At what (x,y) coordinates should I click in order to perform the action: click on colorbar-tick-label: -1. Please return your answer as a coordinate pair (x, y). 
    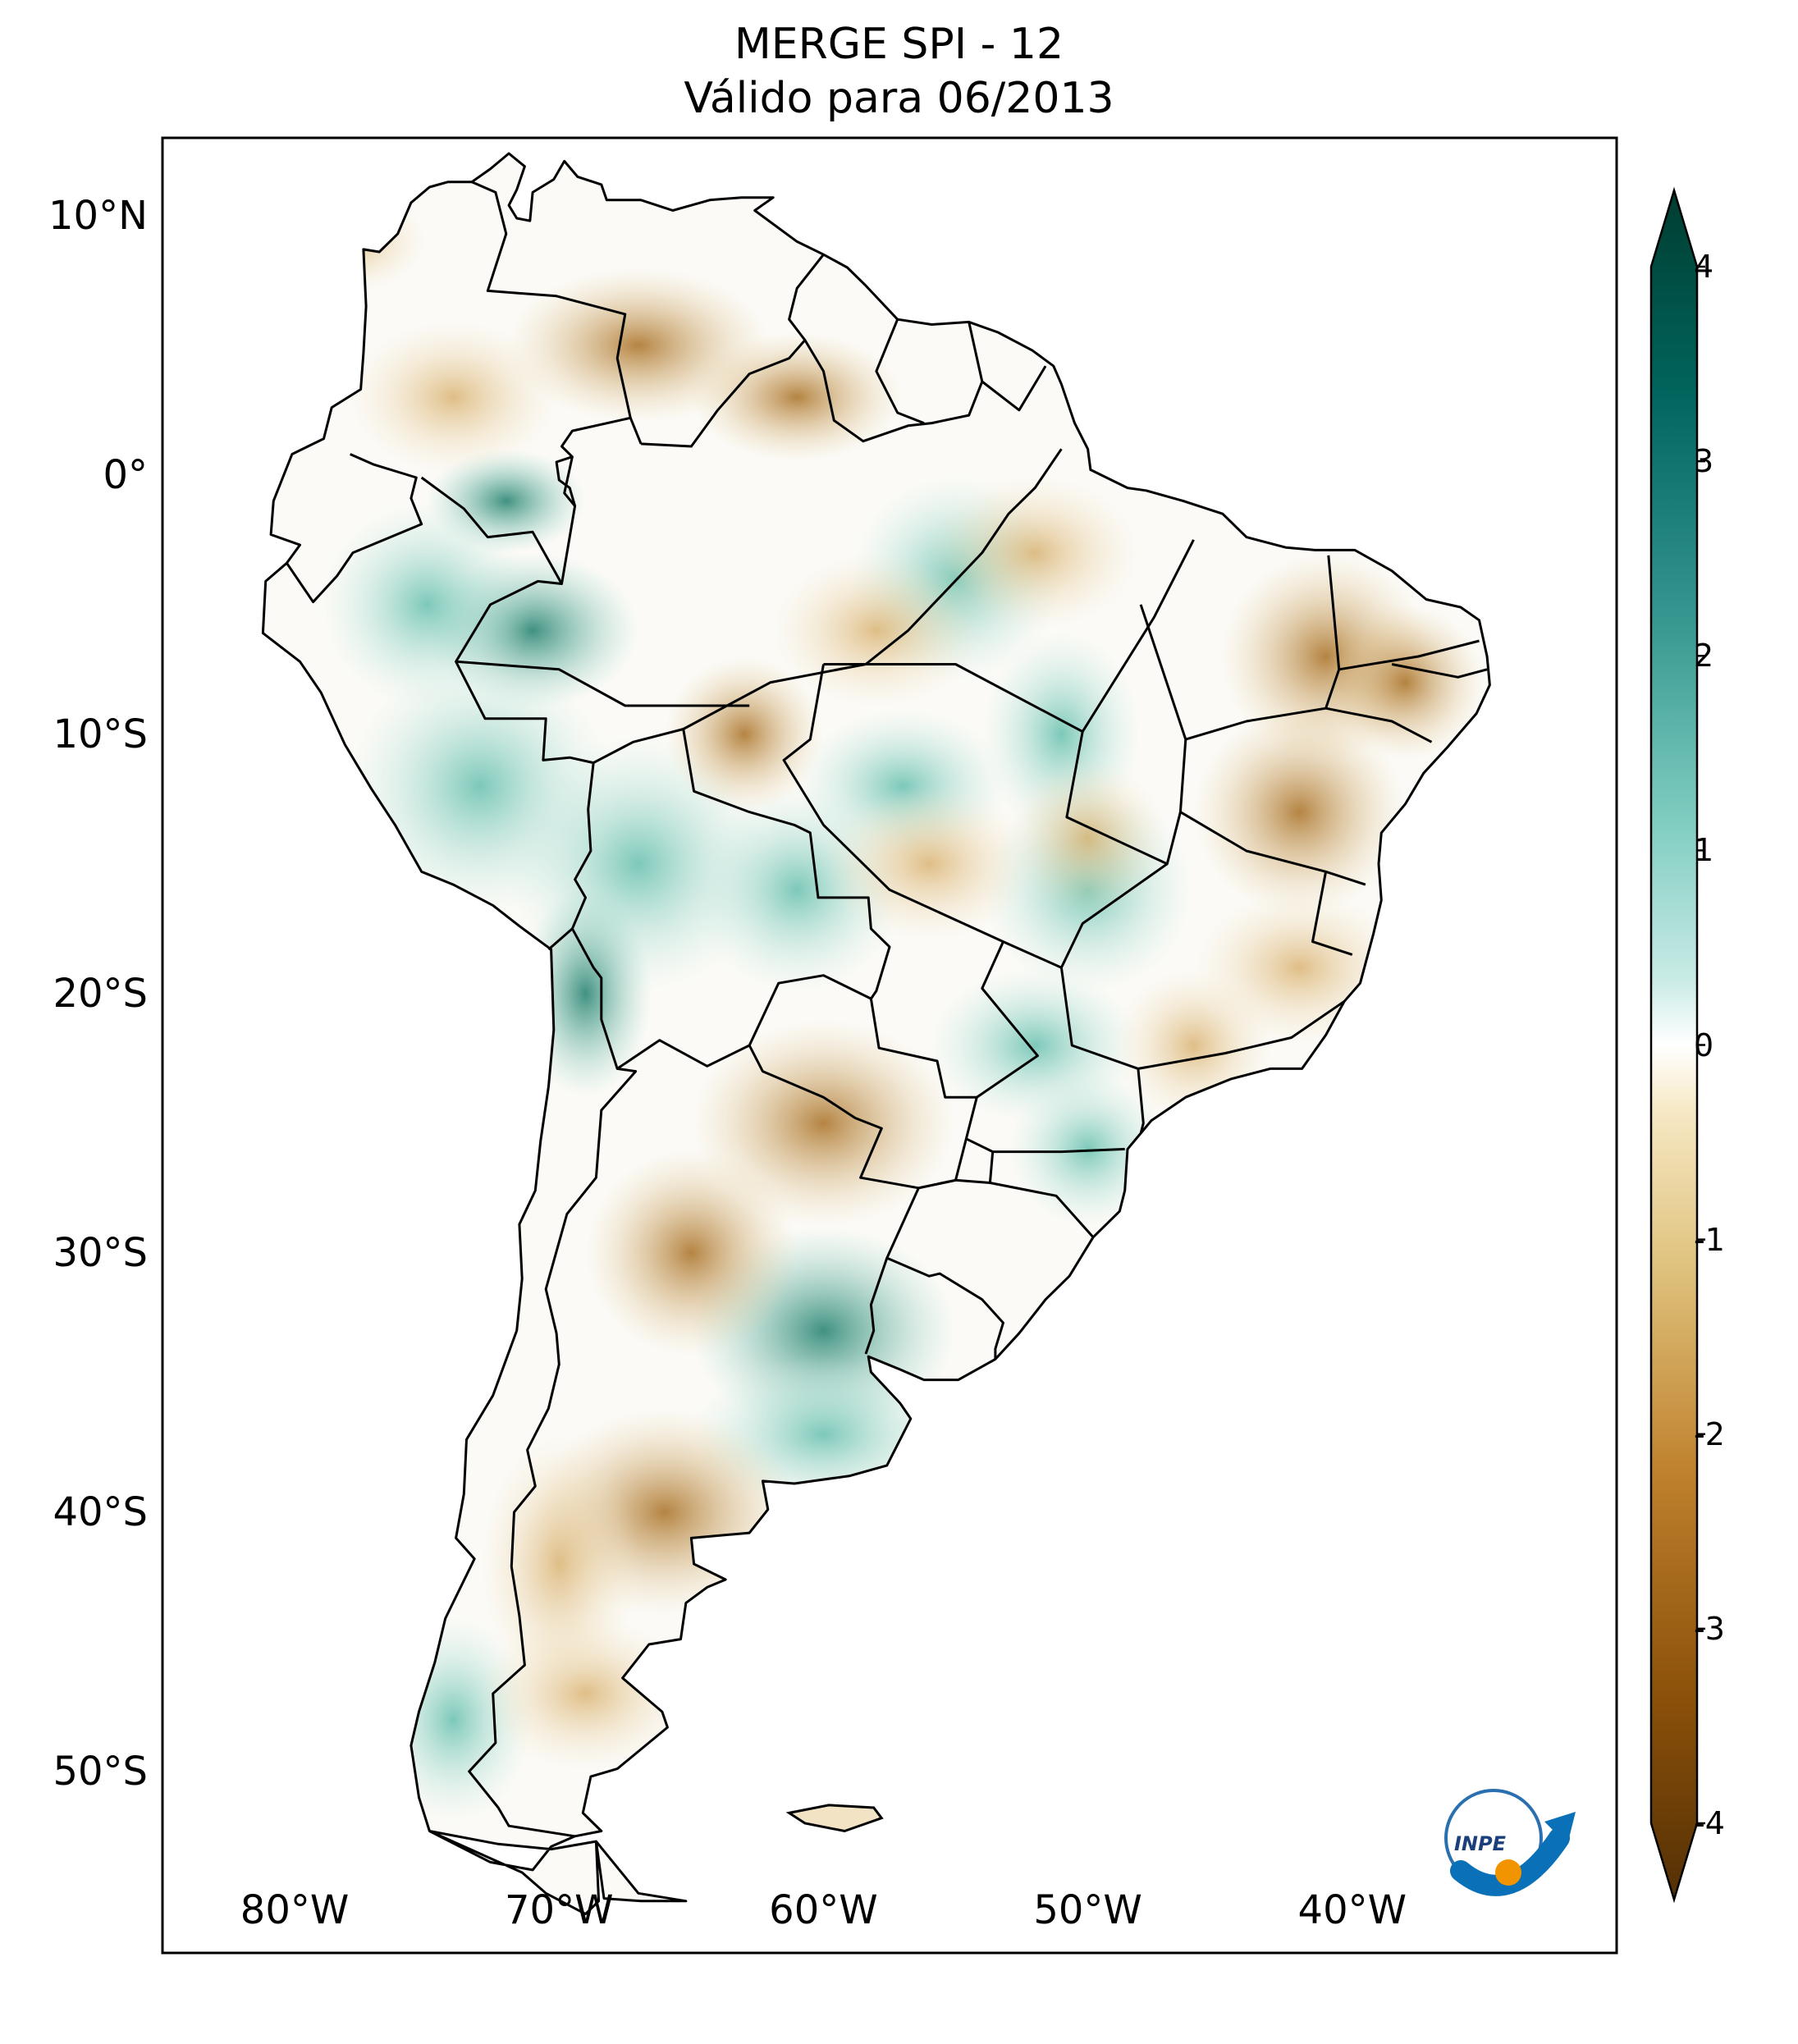
    Looking at the image, I should click on (1709, 1239).